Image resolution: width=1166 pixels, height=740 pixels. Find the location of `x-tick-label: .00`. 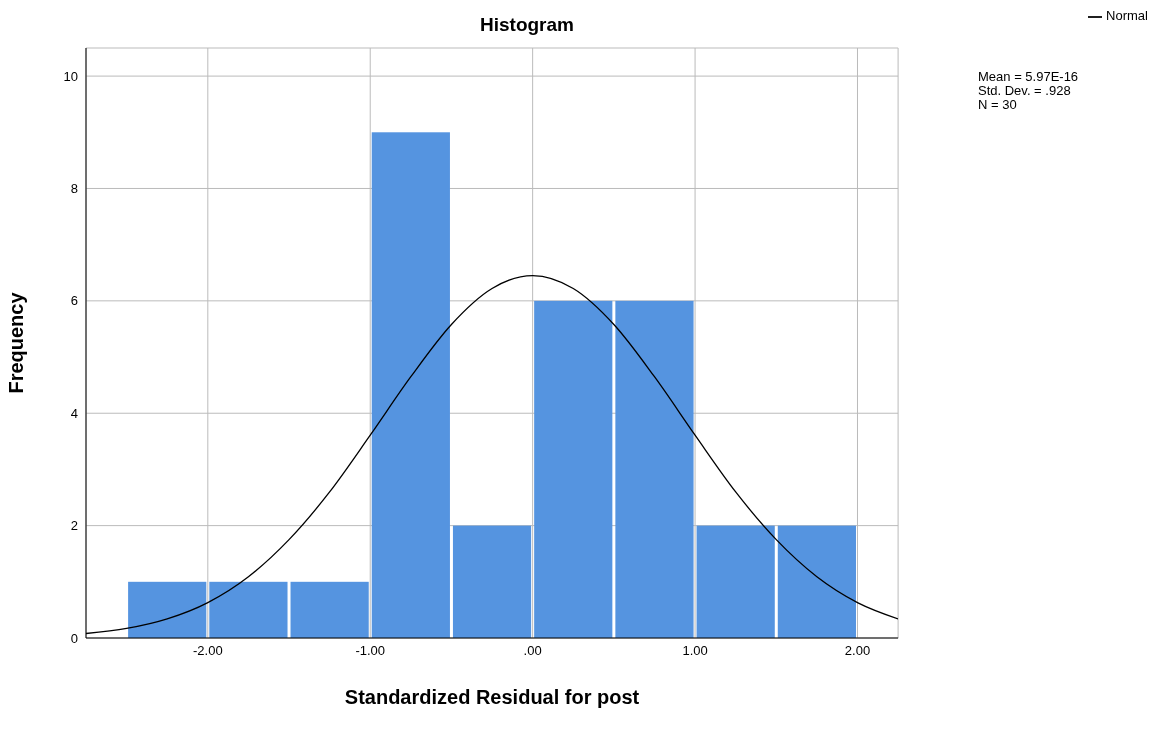

x-tick-label: .00 is located at coordinates (532, 651).